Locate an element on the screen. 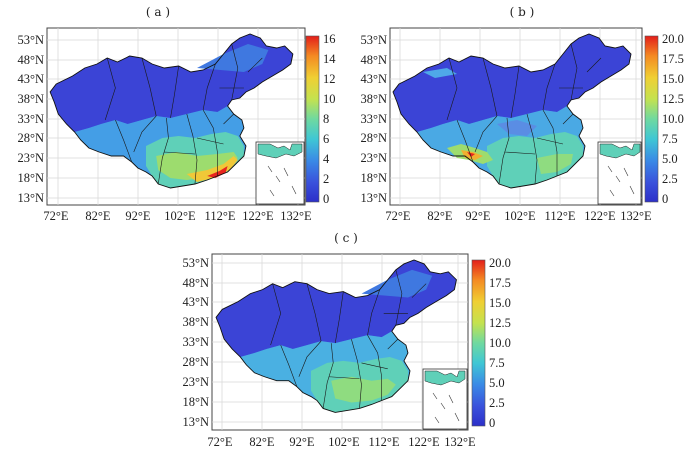 This screenshot has height=457, width=700. panel-b-colorbar is located at coordinates (651, 119).